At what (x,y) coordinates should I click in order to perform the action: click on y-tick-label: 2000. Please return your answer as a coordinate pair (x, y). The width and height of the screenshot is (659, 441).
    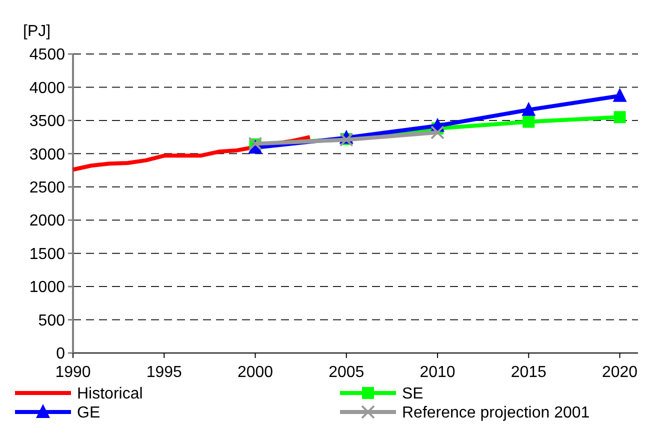
    Looking at the image, I should click on (47, 221).